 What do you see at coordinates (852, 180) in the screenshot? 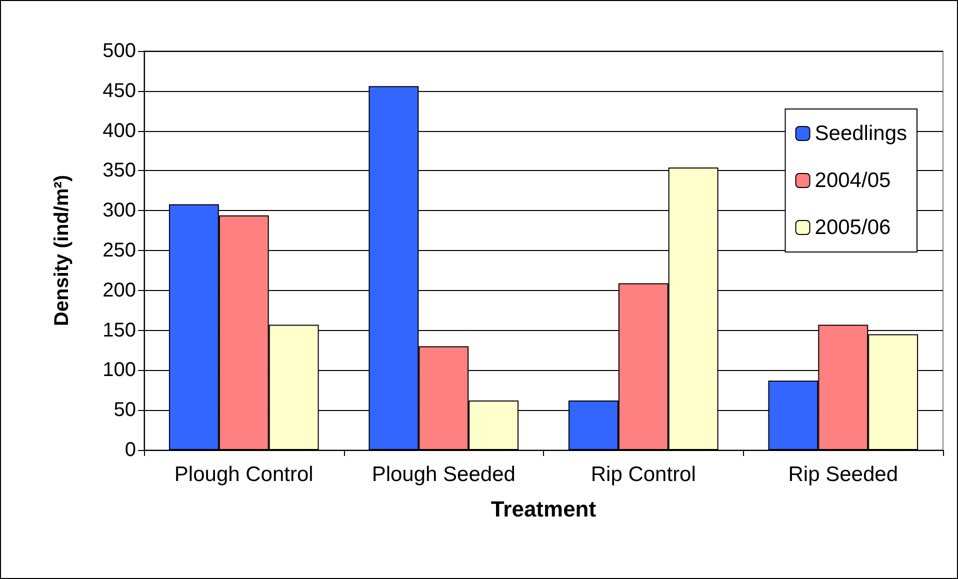
I see `legend-label: 2004/05` at bounding box center [852, 180].